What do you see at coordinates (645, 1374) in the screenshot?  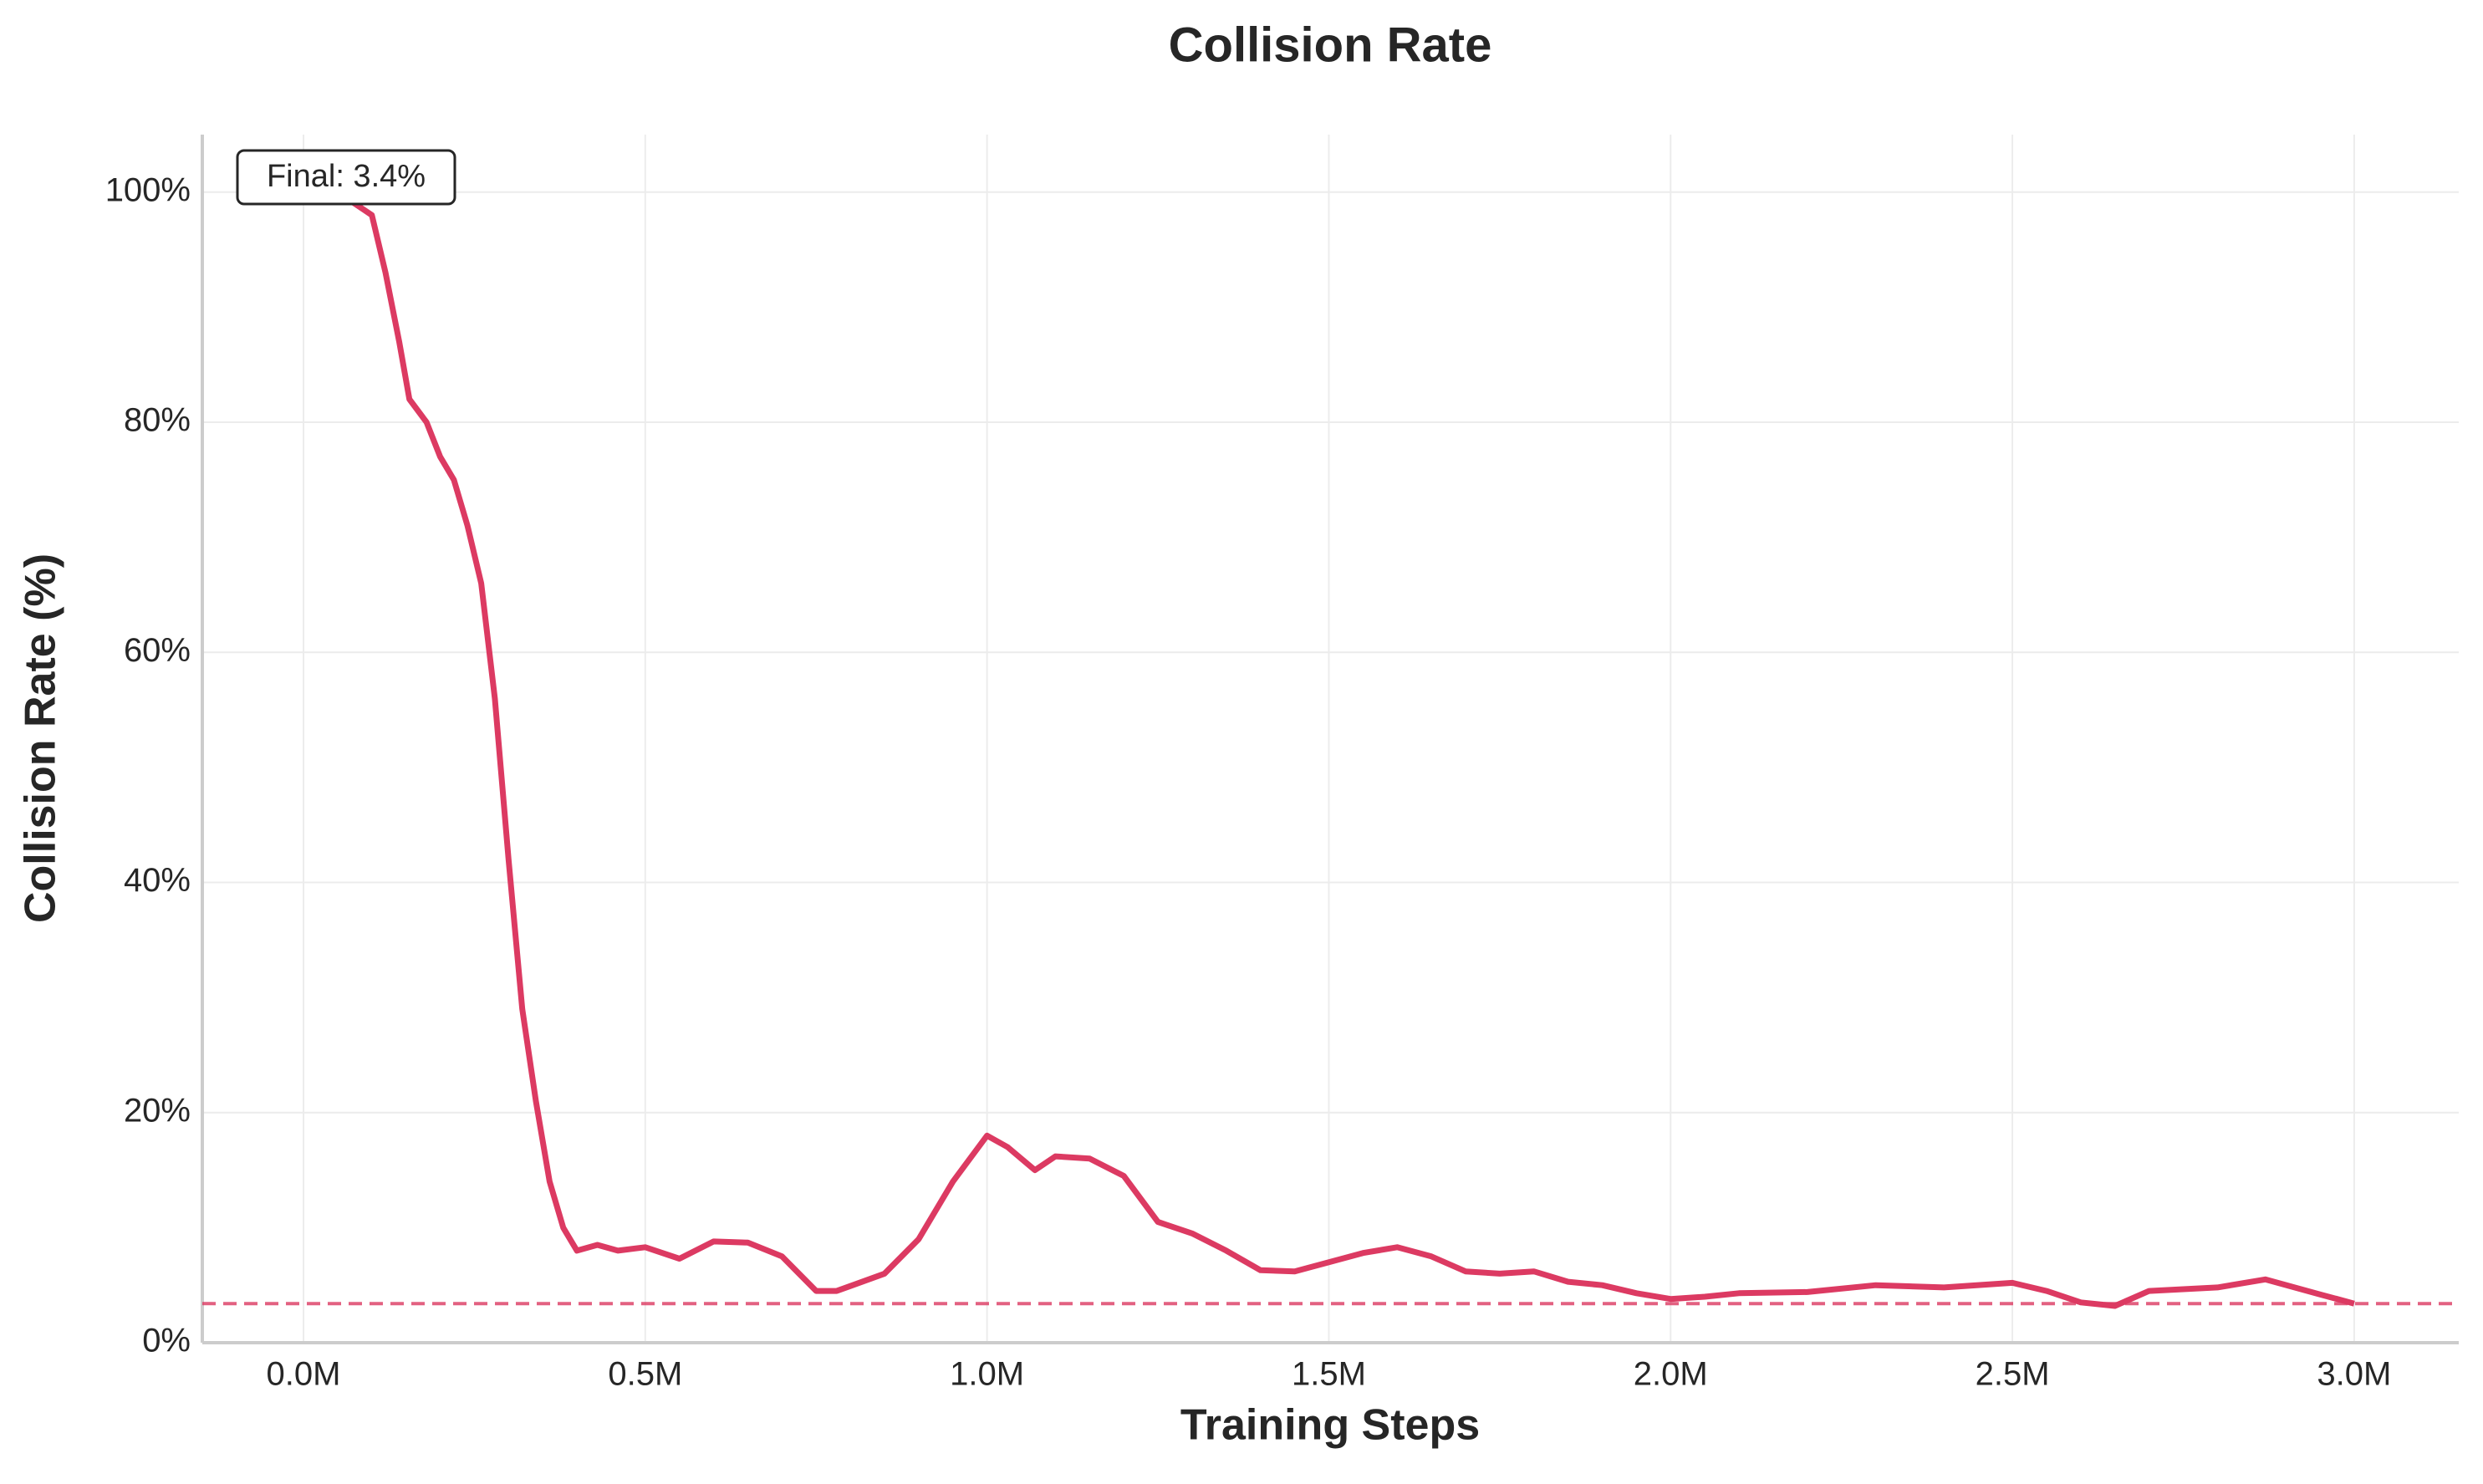 I see `x-tick-label: 0.5M` at bounding box center [645, 1374].